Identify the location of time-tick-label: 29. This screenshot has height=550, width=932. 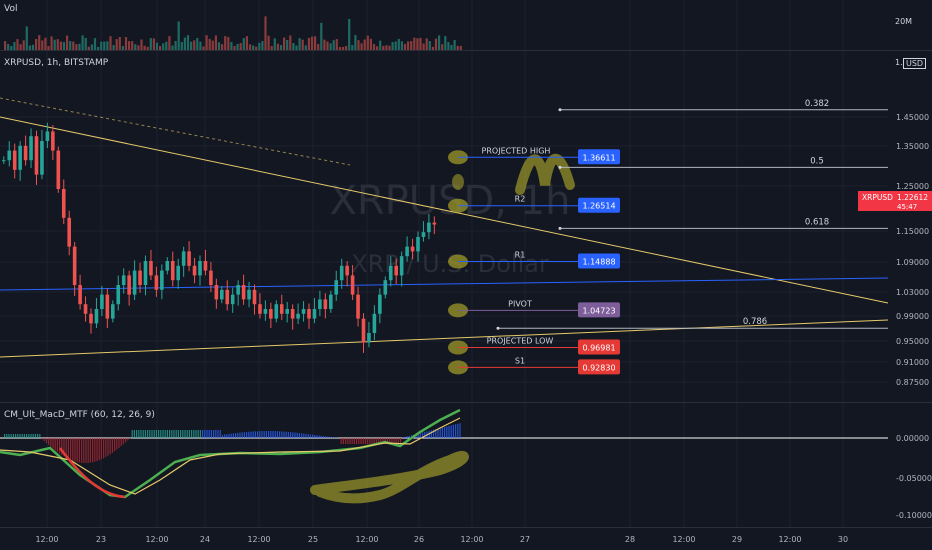
(737, 539).